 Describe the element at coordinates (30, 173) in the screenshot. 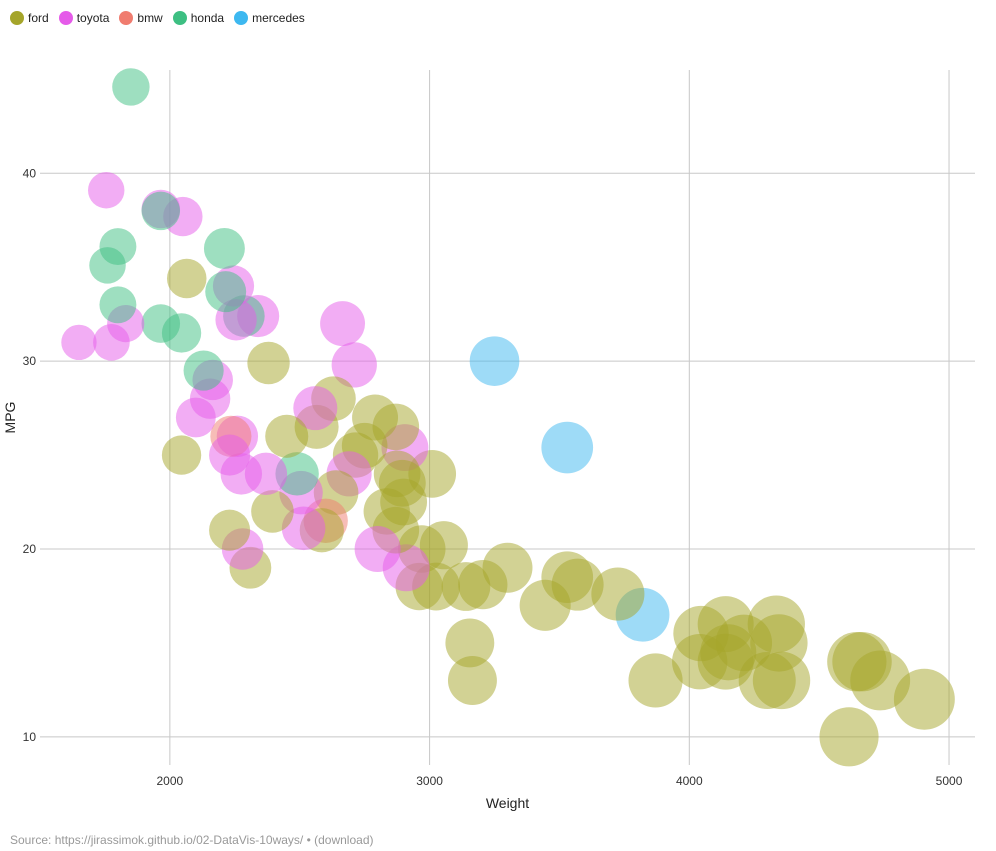

I see `y-tick-label: 40` at that location.